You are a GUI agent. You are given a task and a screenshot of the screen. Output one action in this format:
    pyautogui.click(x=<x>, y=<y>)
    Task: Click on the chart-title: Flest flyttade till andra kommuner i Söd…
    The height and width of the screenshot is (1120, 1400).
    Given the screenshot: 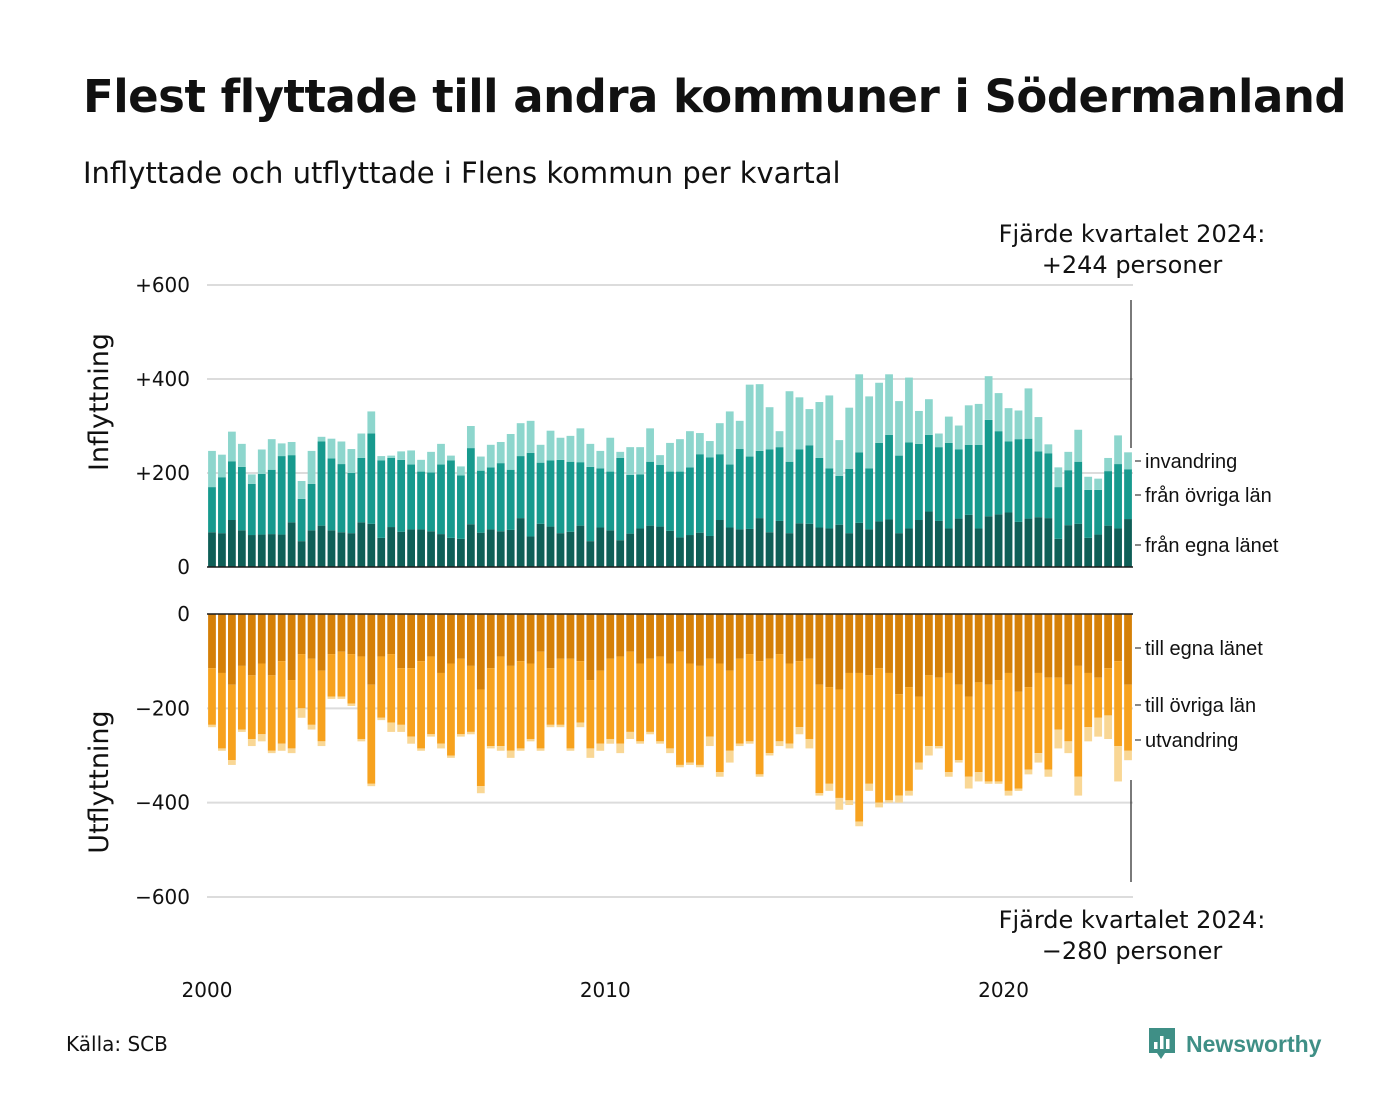 What is the action you would take?
    pyautogui.click(x=715, y=96)
    